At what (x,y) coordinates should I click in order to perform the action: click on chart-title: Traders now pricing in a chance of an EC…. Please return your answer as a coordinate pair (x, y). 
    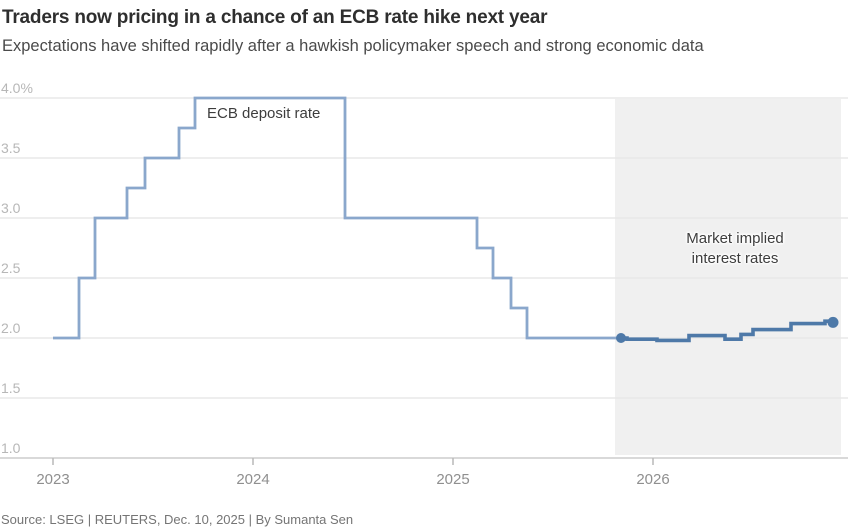
    Looking at the image, I should click on (275, 17).